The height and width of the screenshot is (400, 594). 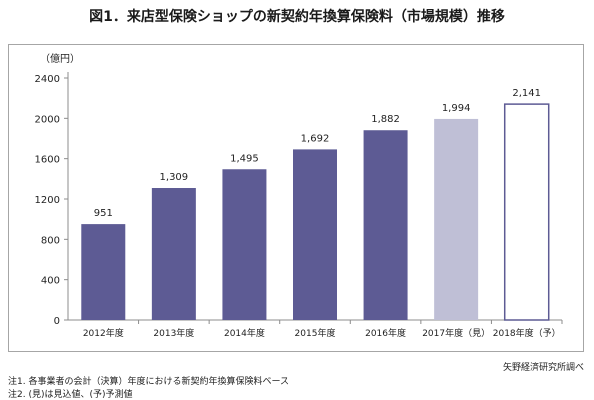 What do you see at coordinates (50, 240) in the screenshot?
I see `y-tick-label: 800` at bounding box center [50, 240].